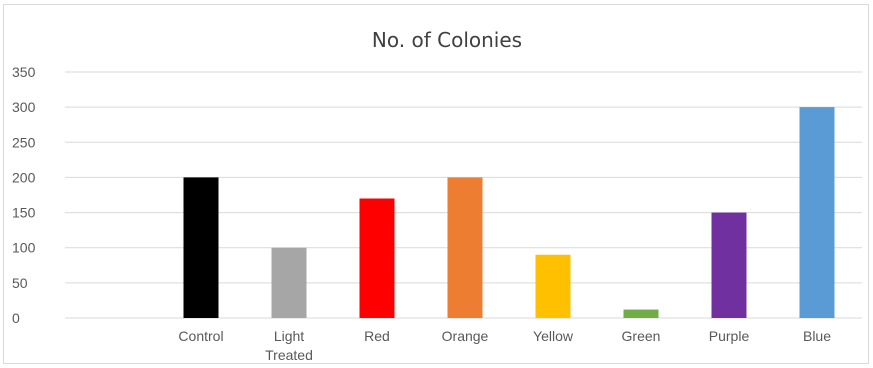  What do you see at coordinates (24, 72) in the screenshot?
I see `y-tick-label: 350` at bounding box center [24, 72].